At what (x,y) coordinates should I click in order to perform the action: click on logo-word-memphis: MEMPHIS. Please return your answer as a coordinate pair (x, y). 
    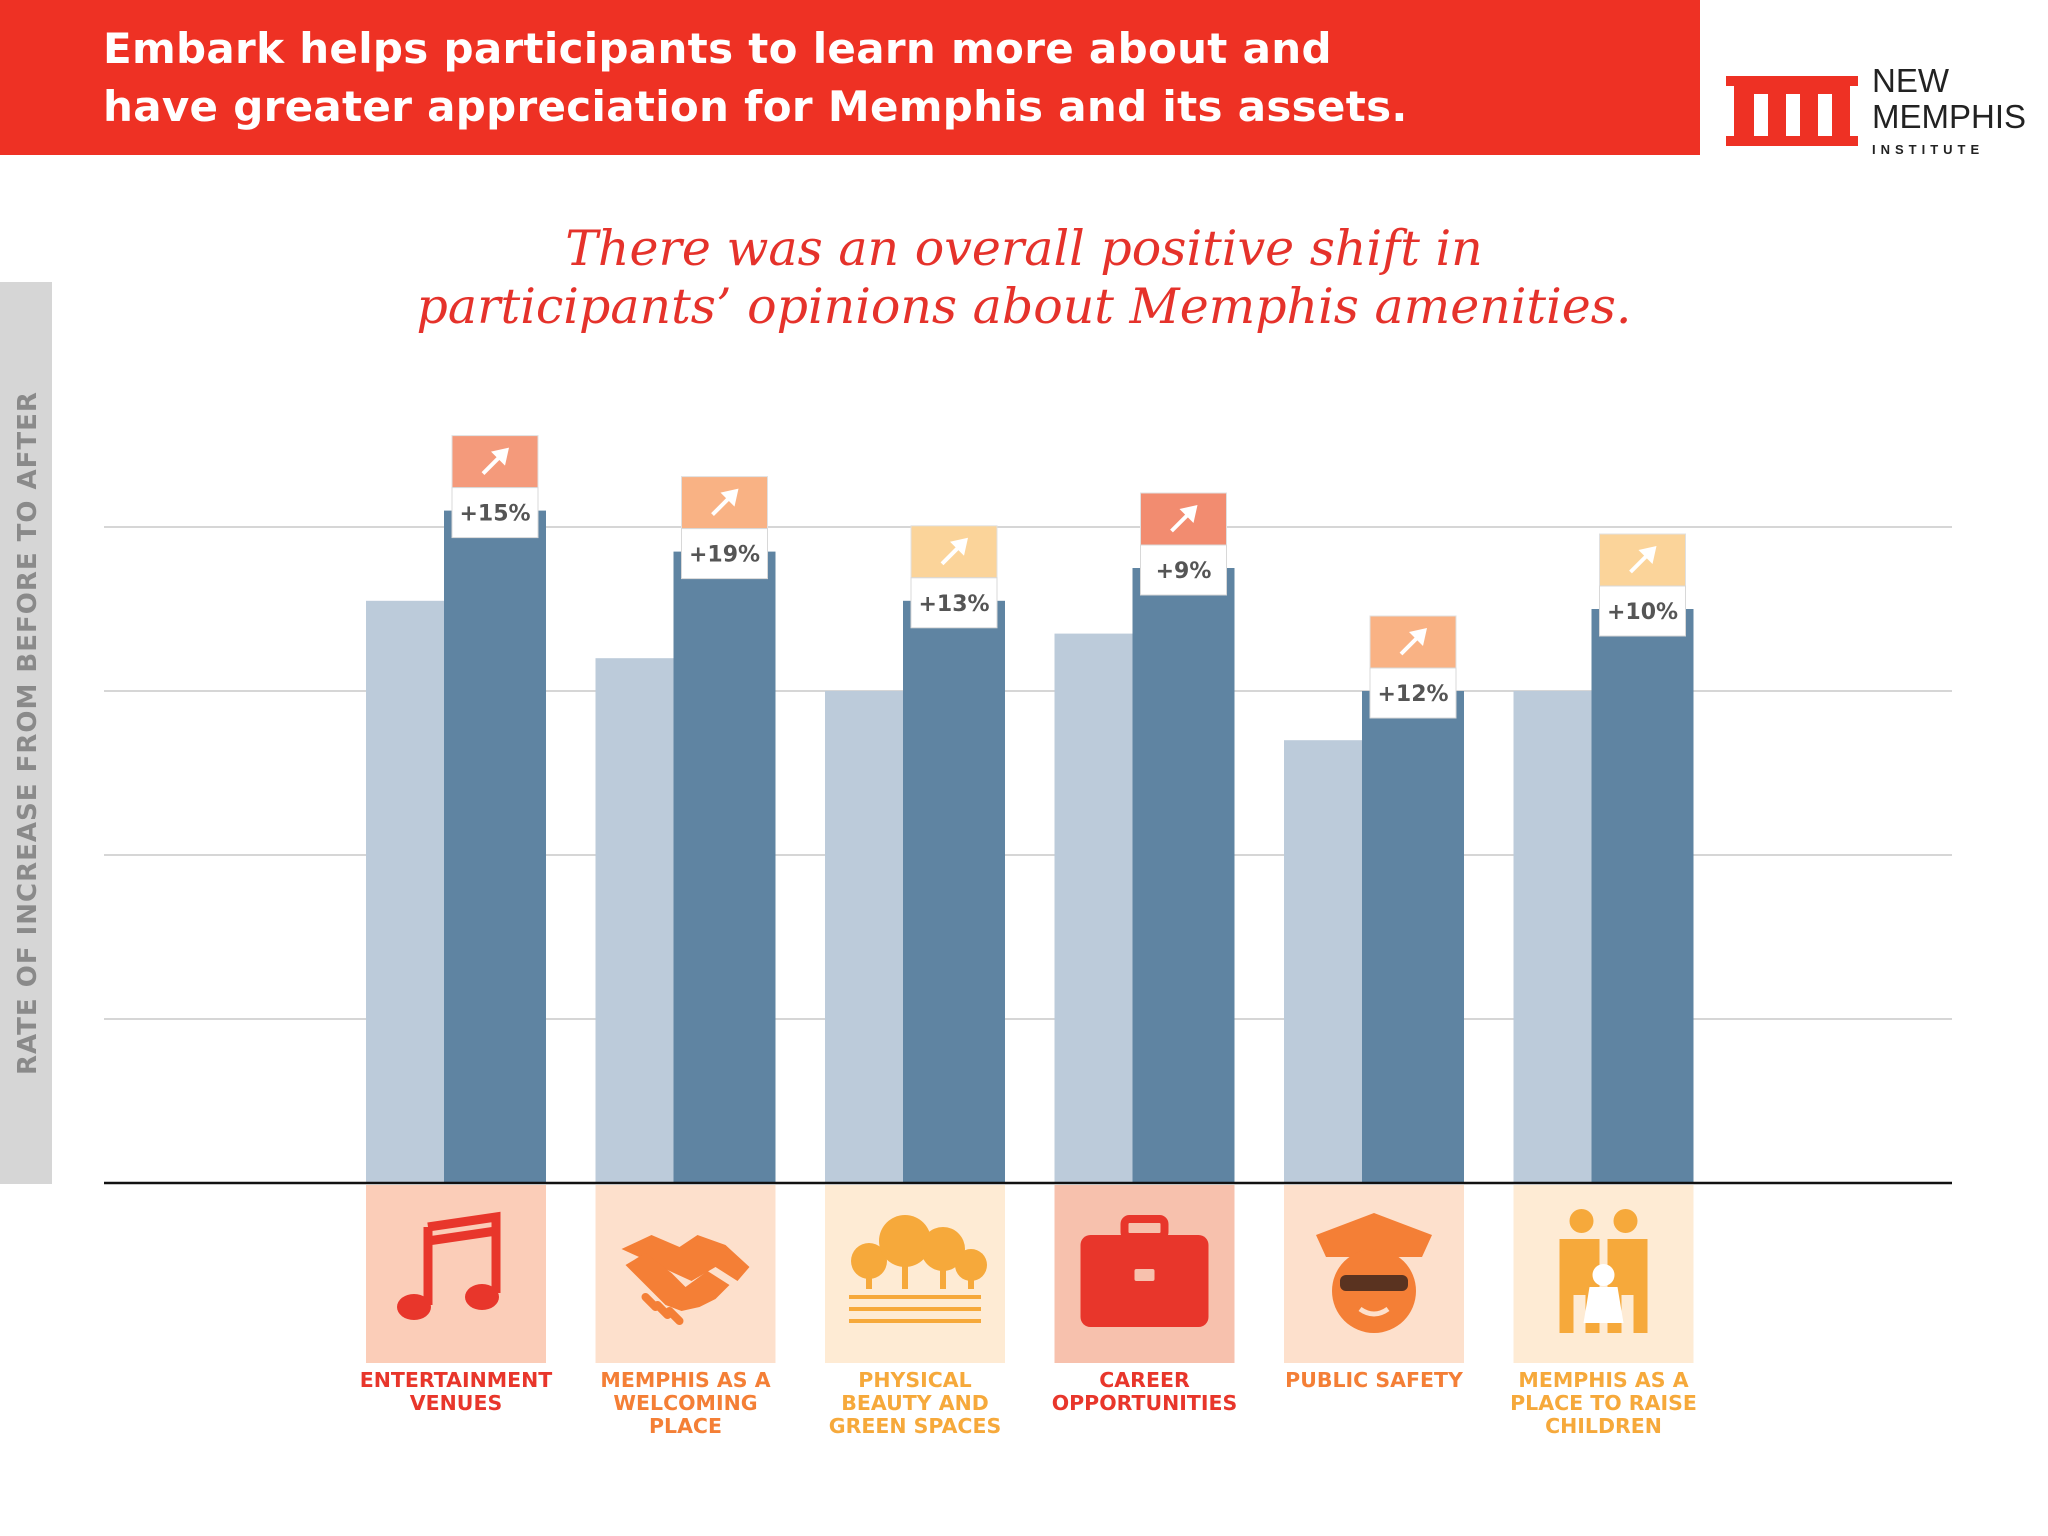
    Looking at the image, I should click on (1949, 116).